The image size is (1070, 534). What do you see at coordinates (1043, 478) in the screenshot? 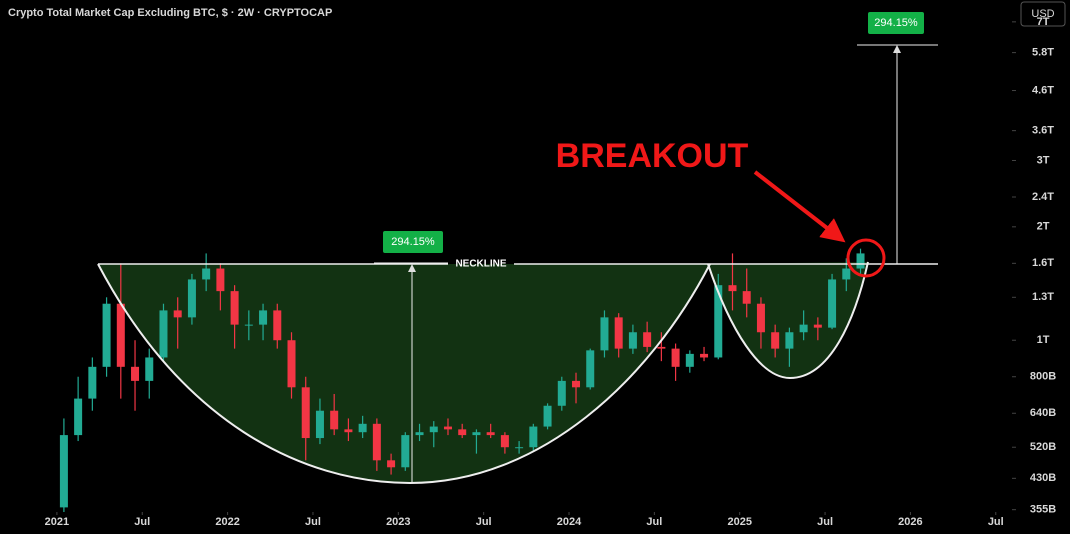
I see `y-tick-label: 430B` at bounding box center [1043, 478].